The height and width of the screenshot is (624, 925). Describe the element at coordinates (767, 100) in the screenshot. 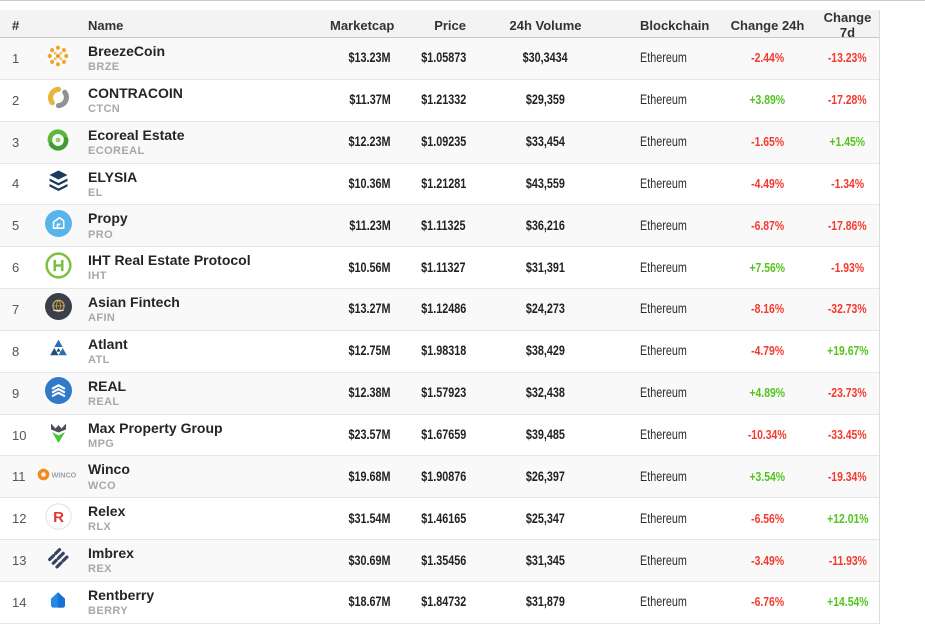

I see `change-24h-cell: +3.89%` at that location.